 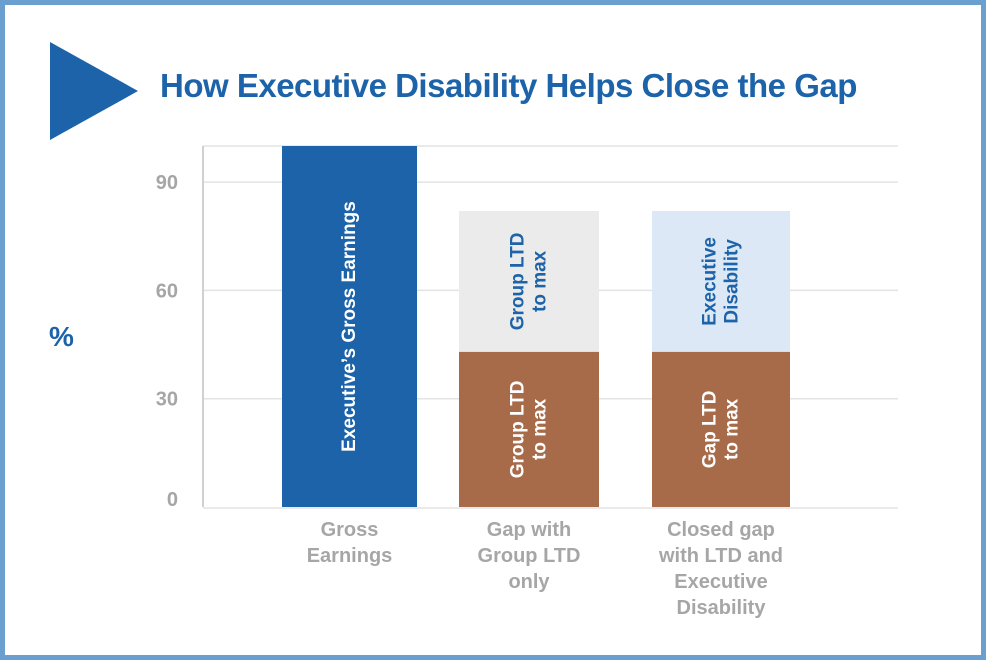 What do you see at coordinates (722, 608) in the screenshot?
I see `x-category-label: Disability` at bounding box center [722, 608].